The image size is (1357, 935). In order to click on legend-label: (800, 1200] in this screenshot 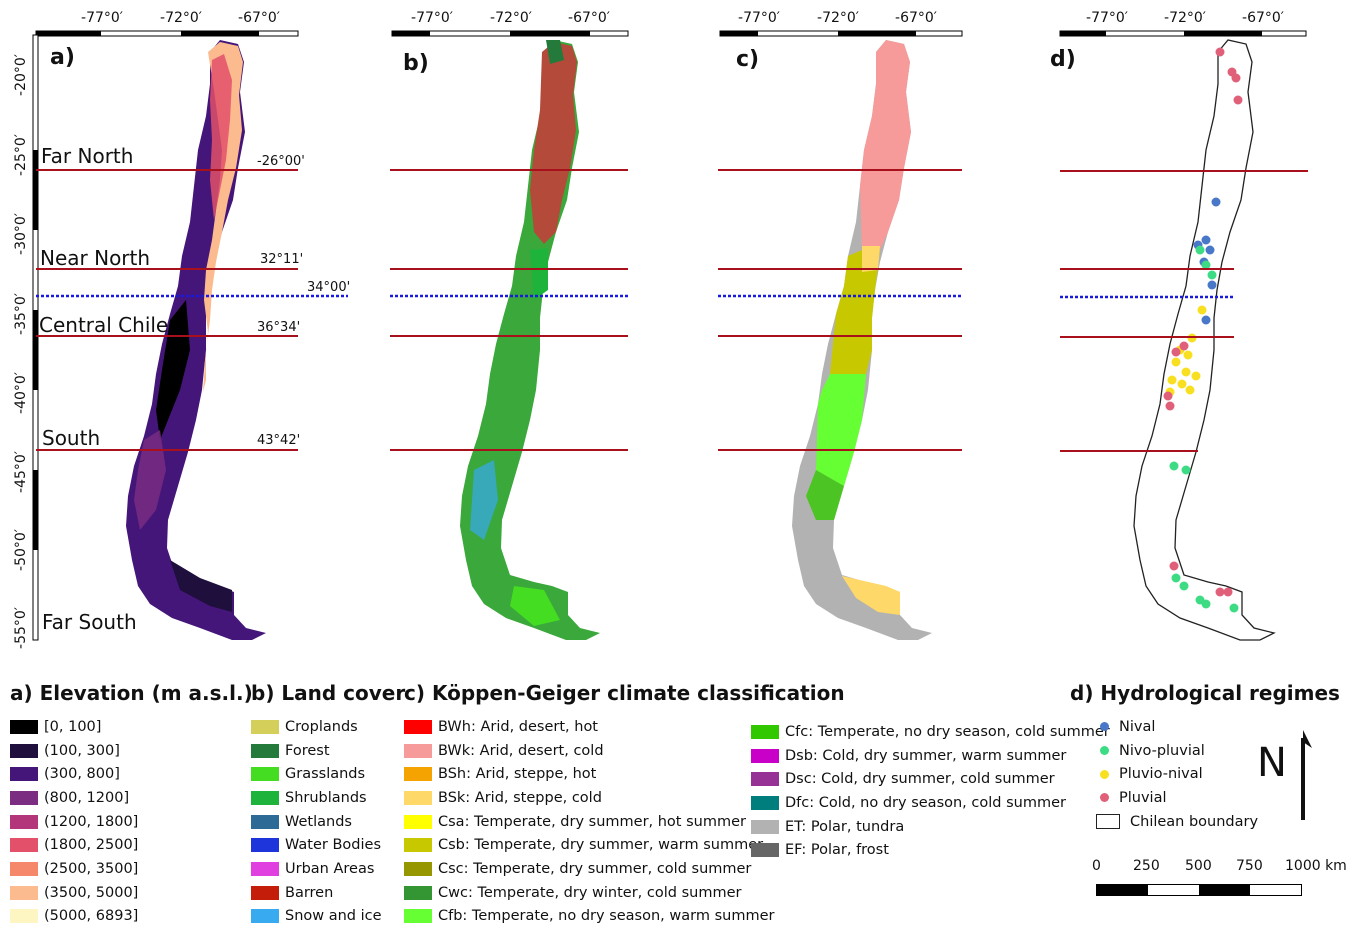, I will do `click(87, 797)`.